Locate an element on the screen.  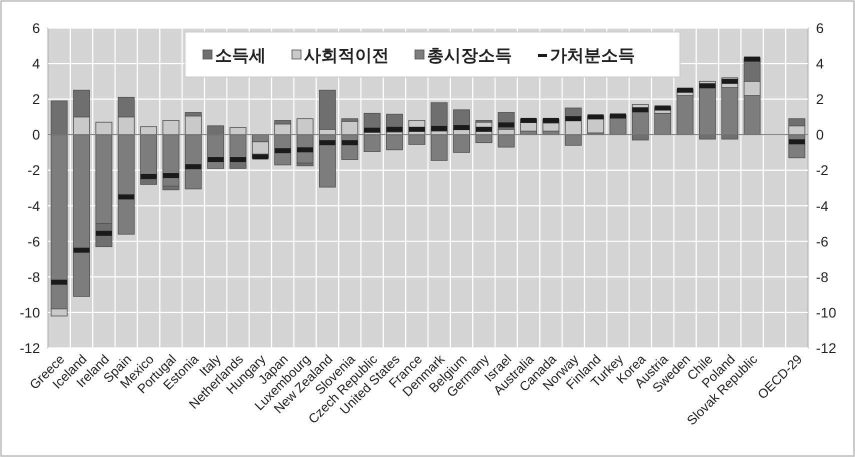
y2-tick-label: -2 is located at coordinates (822, 170).